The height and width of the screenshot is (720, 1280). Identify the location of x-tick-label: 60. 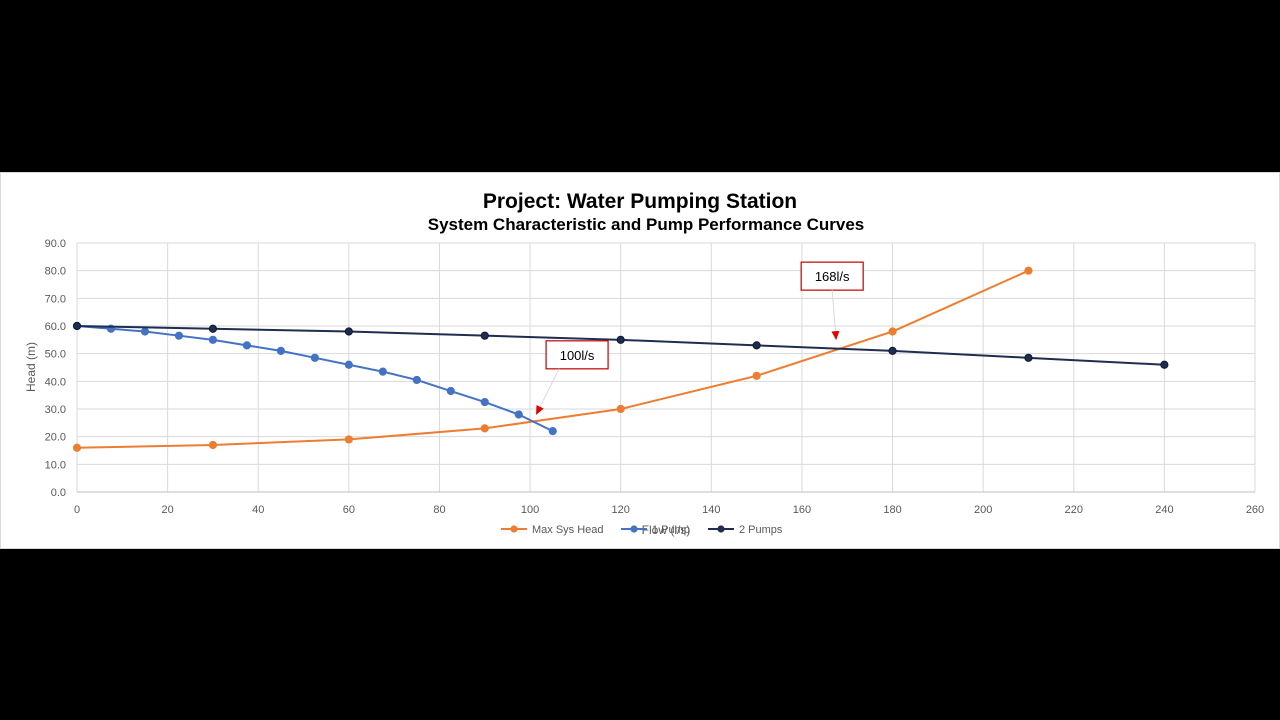
(349, 510).